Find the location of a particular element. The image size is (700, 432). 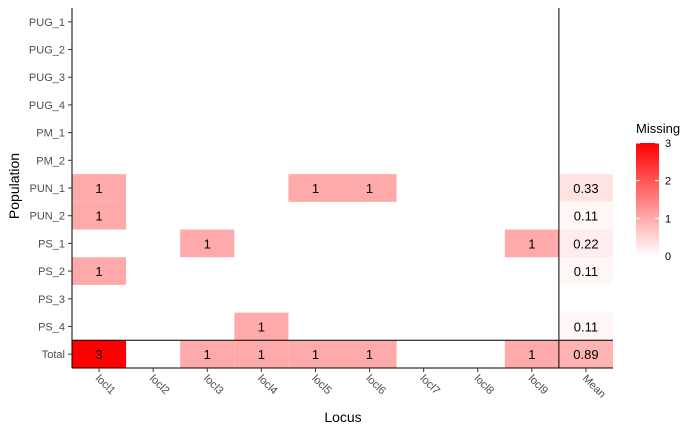

cell-ps-4-locl7 is located at coordinates (424, 327).